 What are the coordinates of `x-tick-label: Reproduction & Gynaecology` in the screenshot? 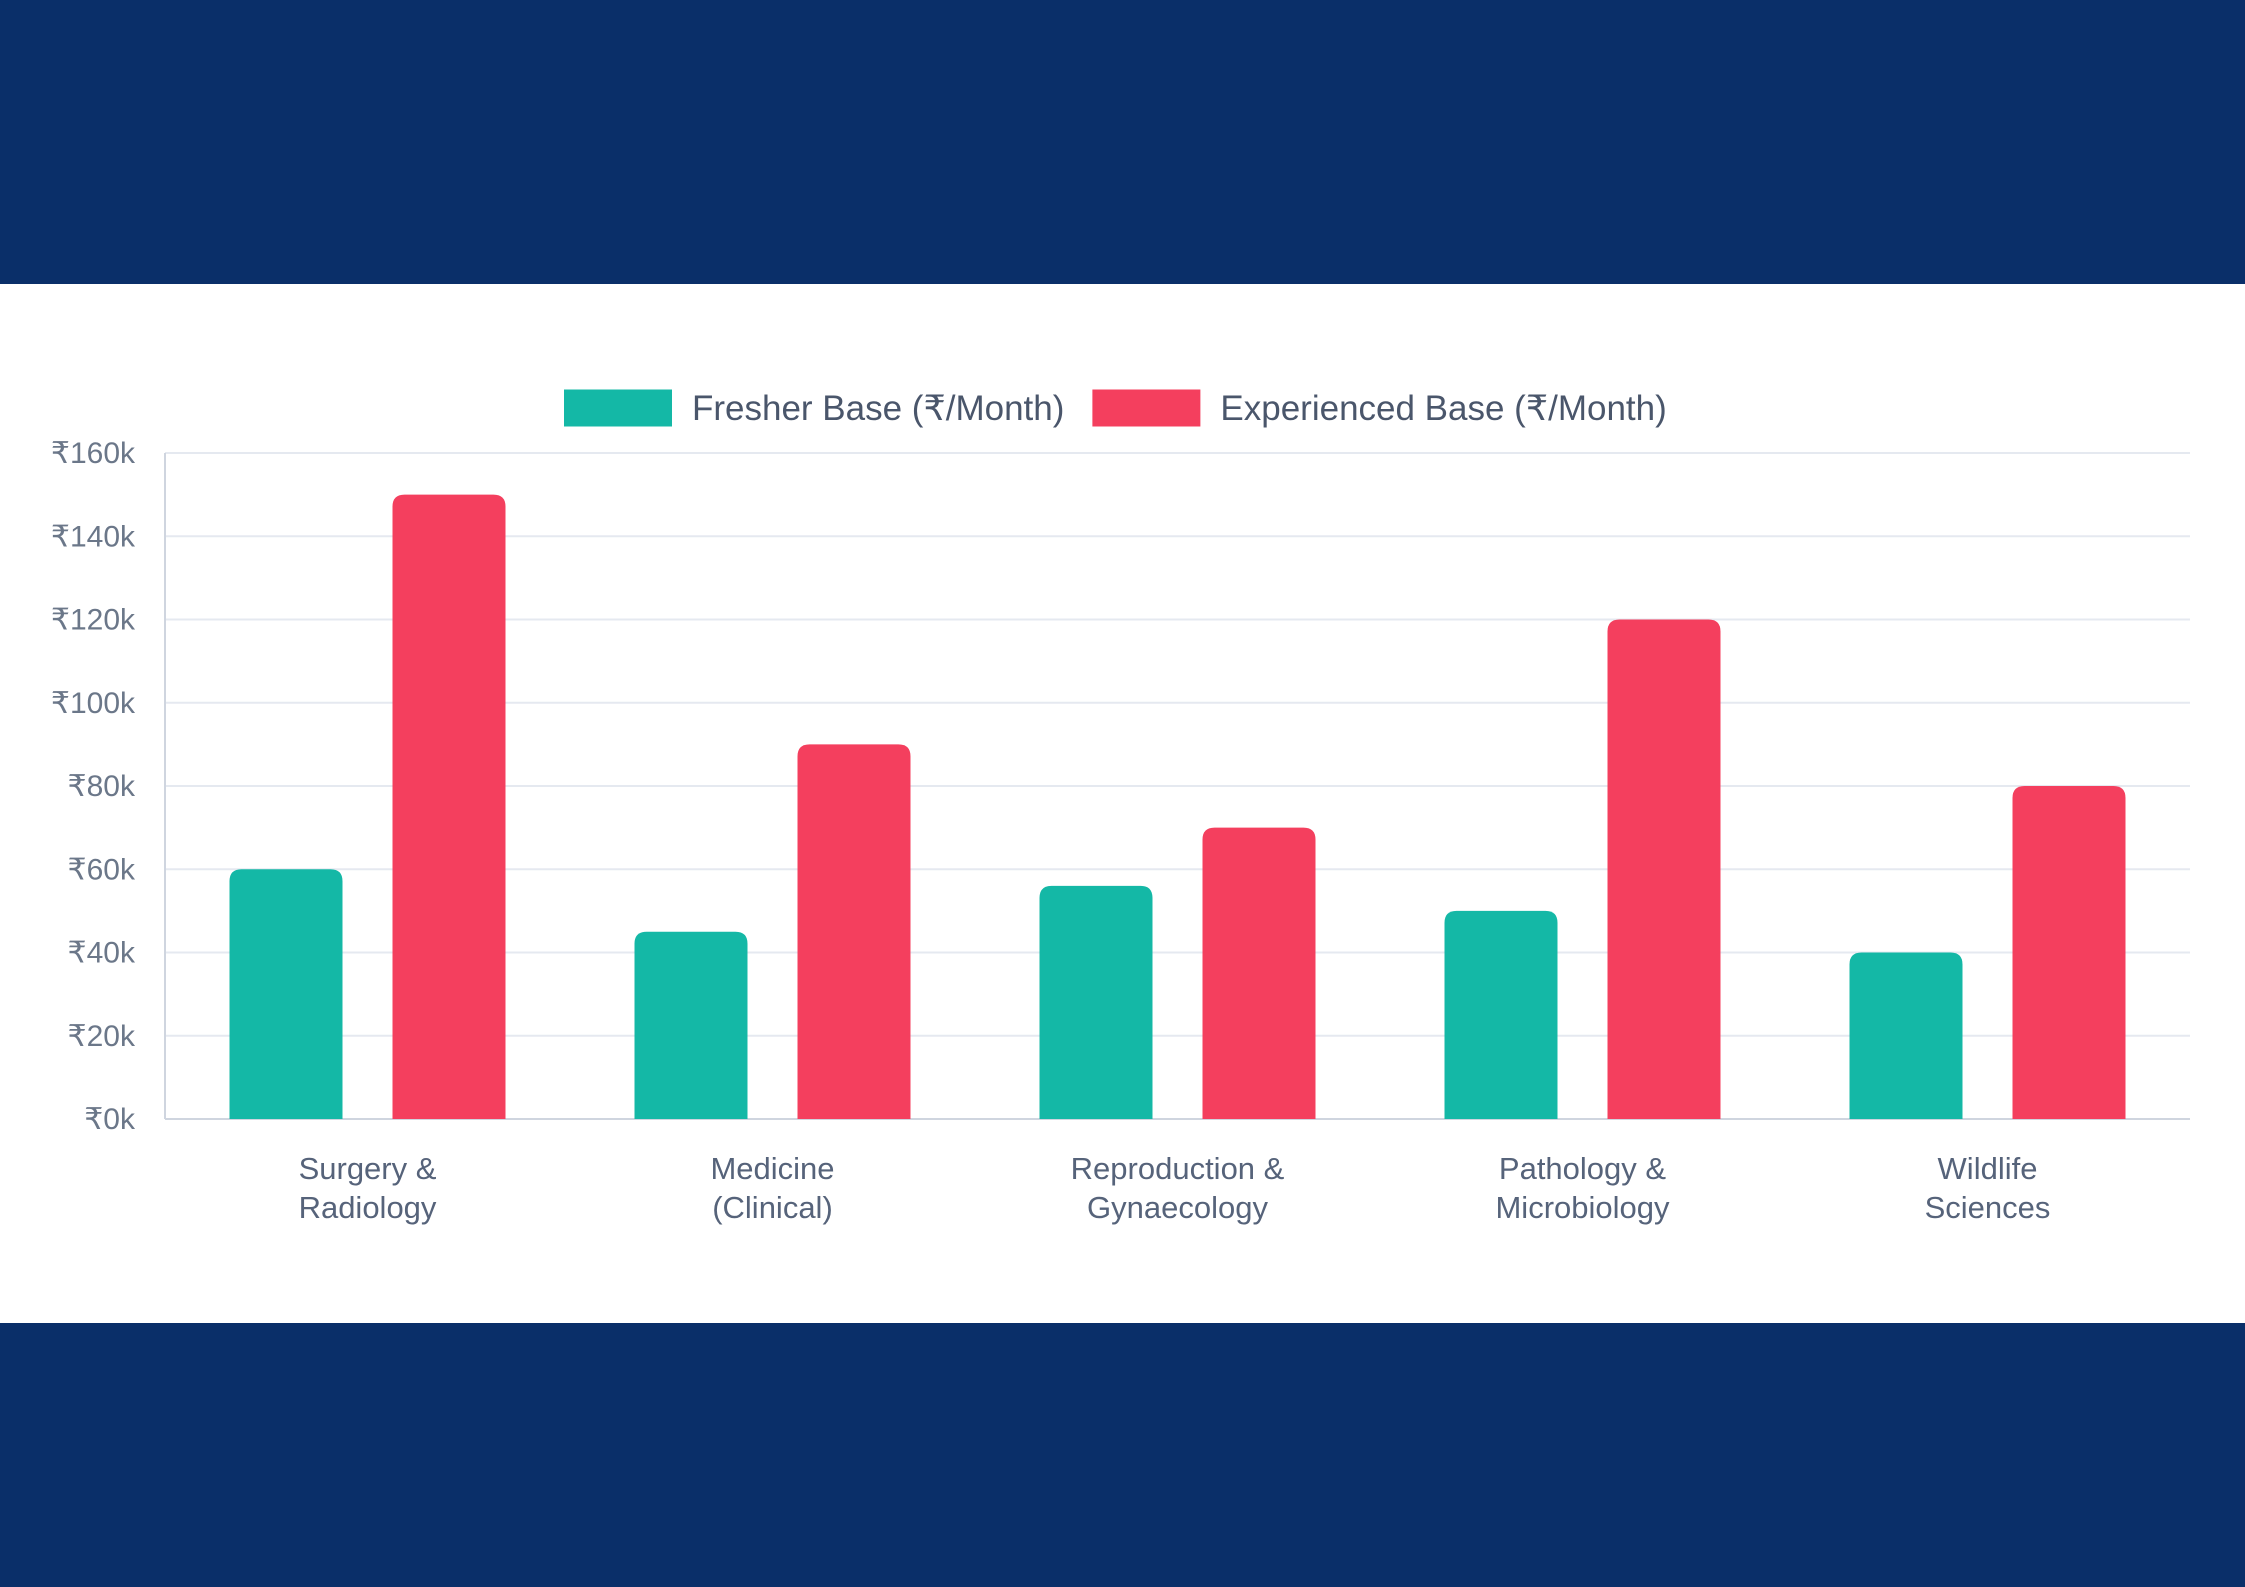 It's located at (1178, 1188).